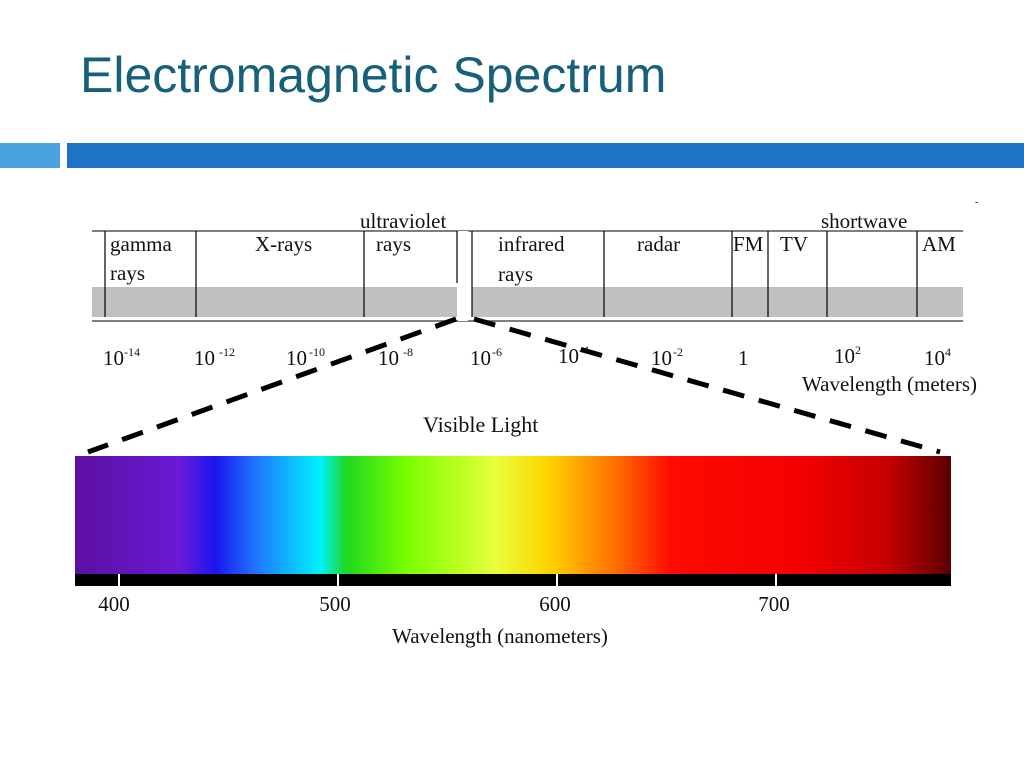 This screenshot has width=1024, height=768. What do you see at coordinates (774, 604) in the screenshot?
I see `visible-tick-700: 700` at bounding box center [774, 604].